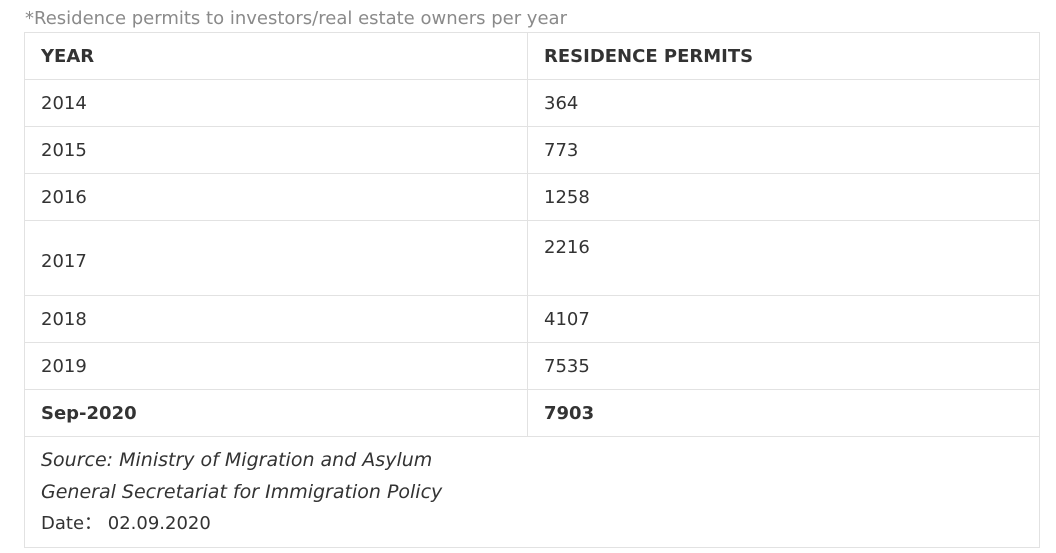 Image resolution: width=1056 pixels, height=553 pixels. I want to click on header-residence-permits: RESIDENCE PERMITS, so click(783, 56).